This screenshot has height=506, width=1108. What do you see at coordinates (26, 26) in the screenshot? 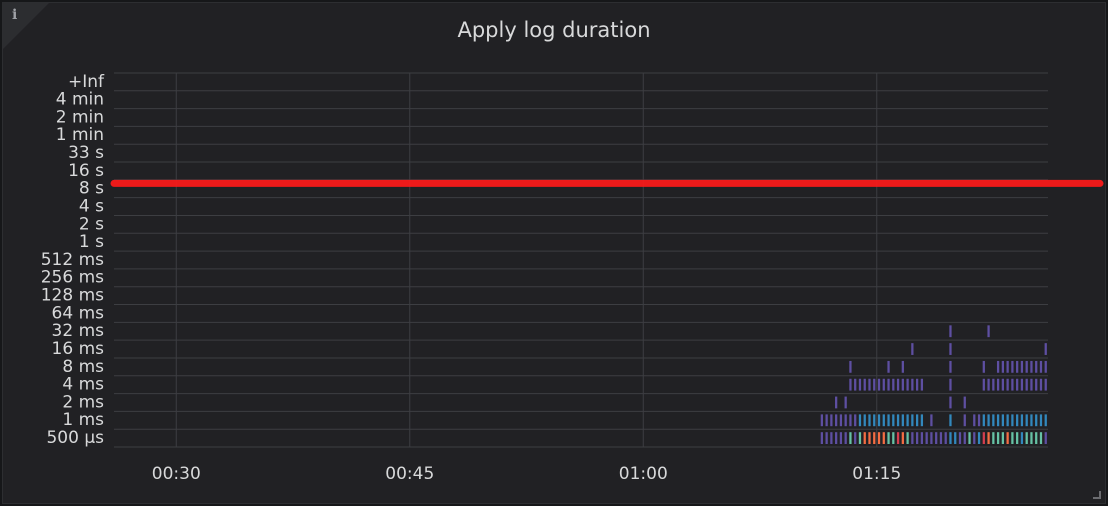
I see `panel-info-corner` at bounding box center [26, 26].